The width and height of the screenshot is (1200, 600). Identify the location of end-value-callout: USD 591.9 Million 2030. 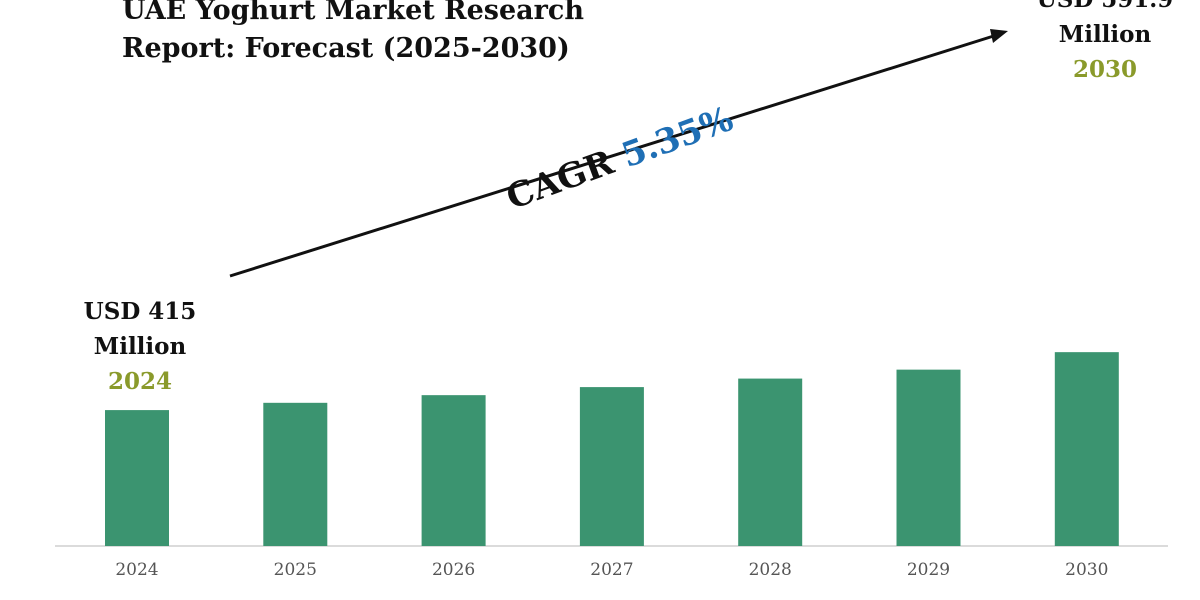
(1105, 43).